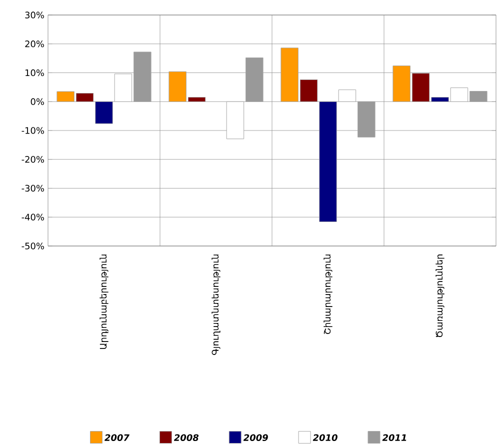 The image size is (498, 445). I want to click on y-tick-label: -40%, so click(33, 217).